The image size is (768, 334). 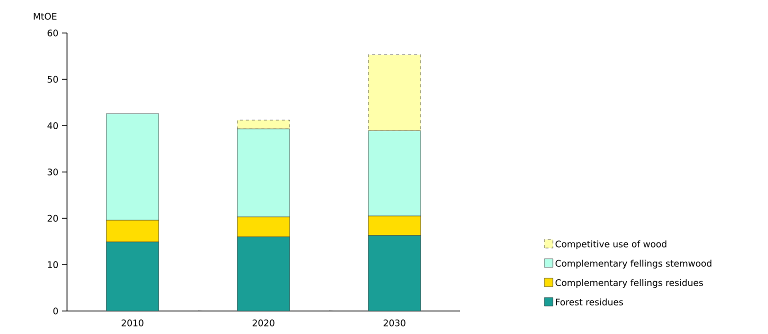 What do you see at coordinates (53, 33) in the screenshot?
I see `y-tick-label: 60` at bounding box center [53, 33].